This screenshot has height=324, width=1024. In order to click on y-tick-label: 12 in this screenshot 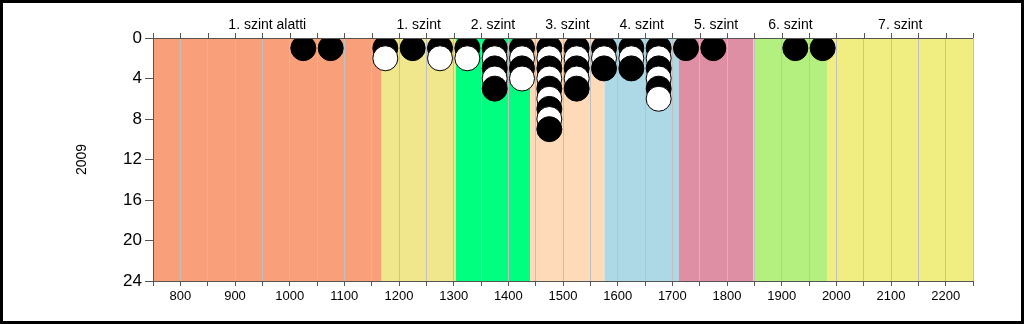, I will do `click(132, 159)`.